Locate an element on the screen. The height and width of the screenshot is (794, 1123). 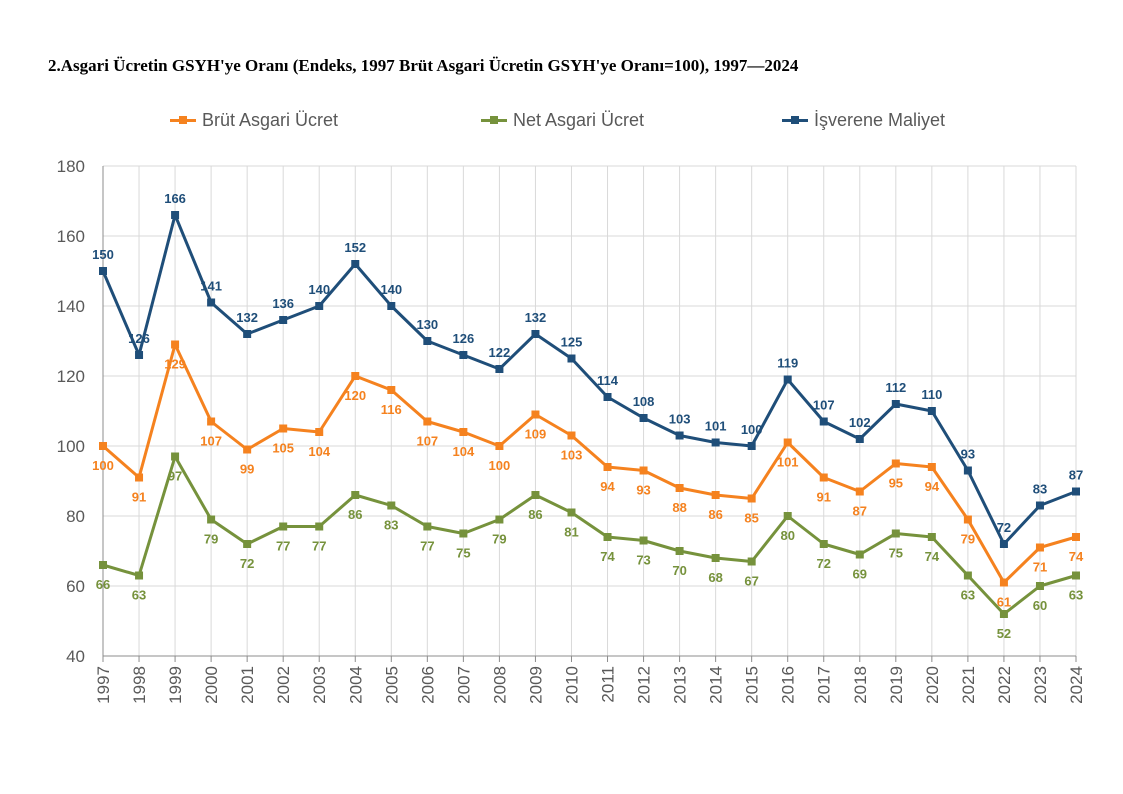
data-label-2: 132 is located at coordinates (536, 317).